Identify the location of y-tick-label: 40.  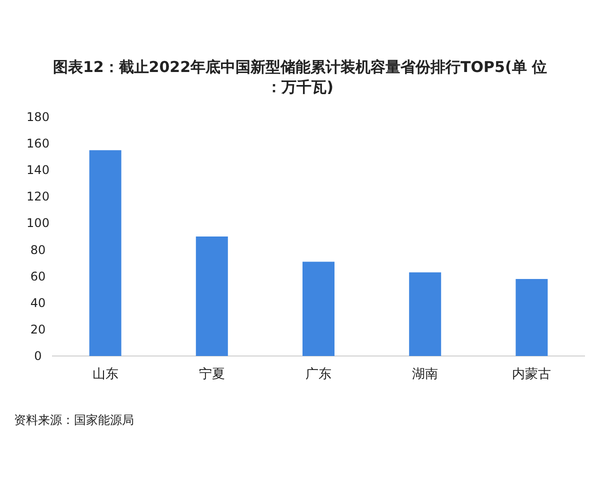
(38, 303).